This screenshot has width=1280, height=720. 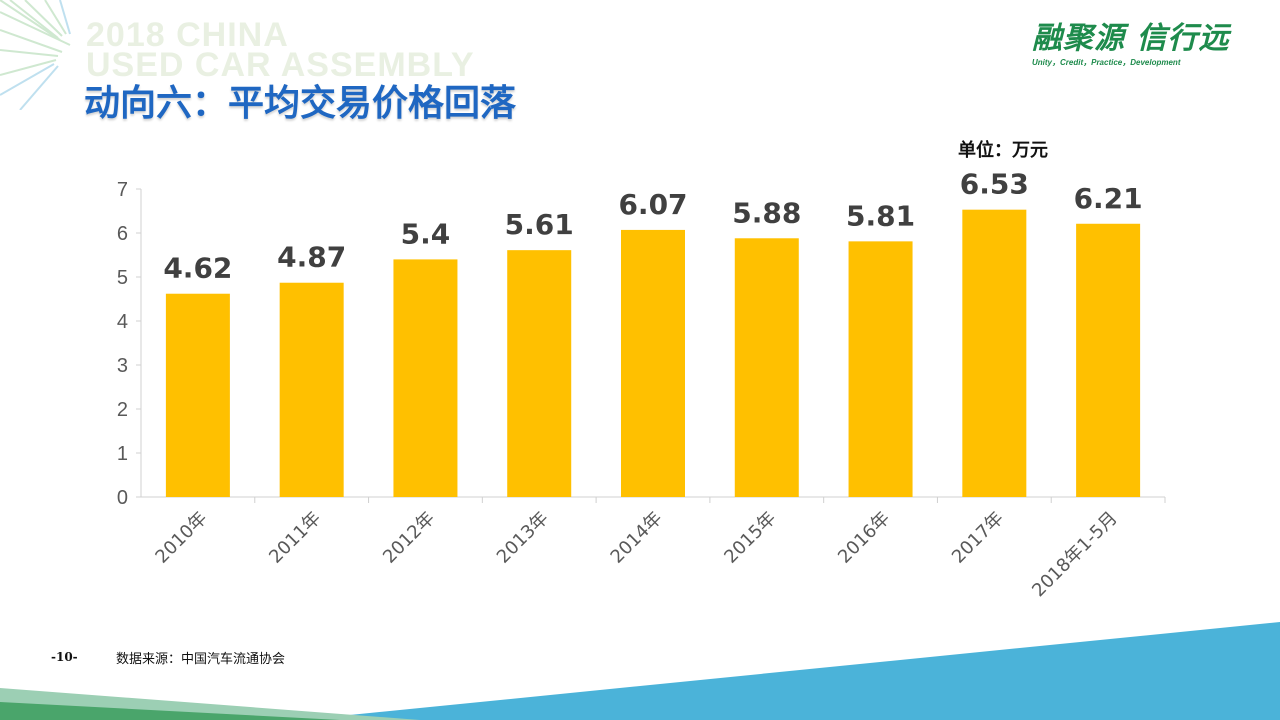 I want to click on watermark-text: 2018 CHINA USED CAR ASSEMBLY, so click(x=280, y=50).